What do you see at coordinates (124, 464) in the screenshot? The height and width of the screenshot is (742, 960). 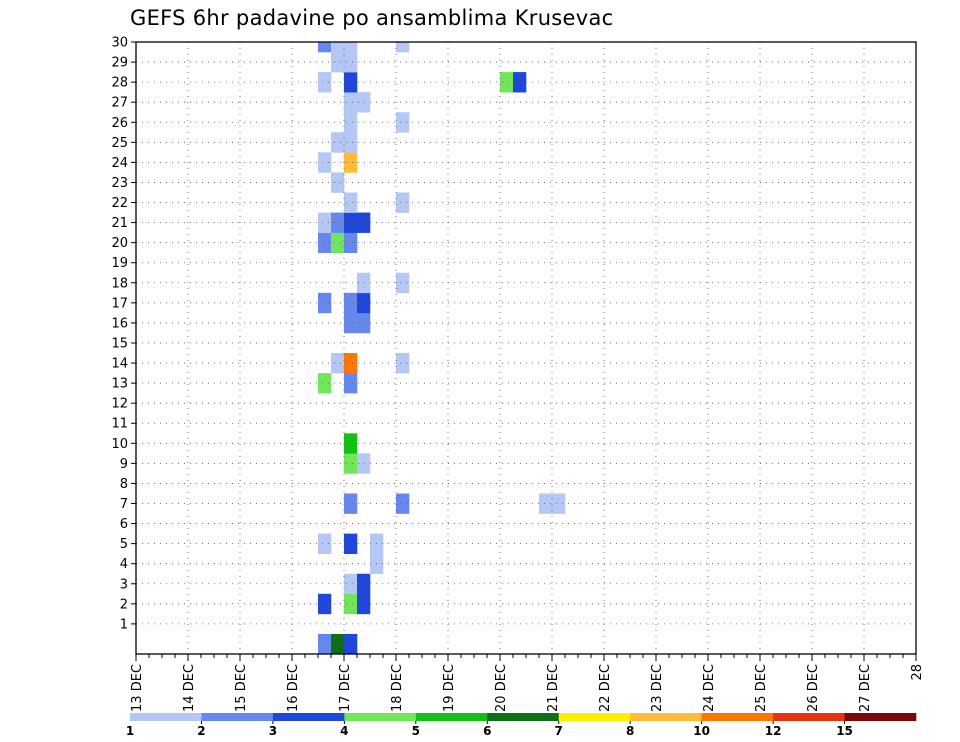 I see `y-tick-label: 9` at bounding box center [124, 464].